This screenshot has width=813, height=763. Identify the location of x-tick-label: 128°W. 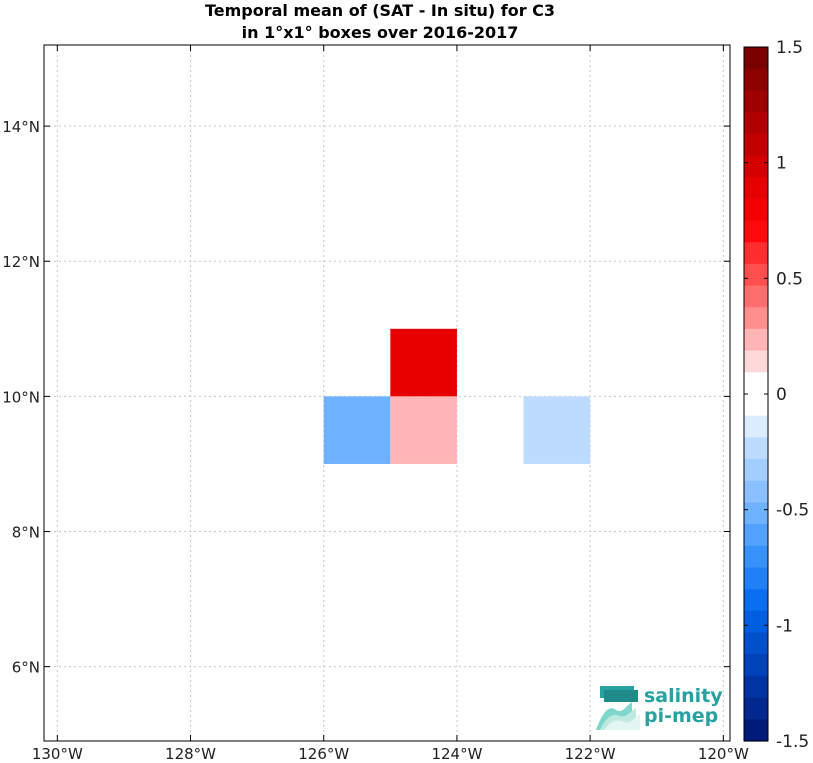
(190, 754).